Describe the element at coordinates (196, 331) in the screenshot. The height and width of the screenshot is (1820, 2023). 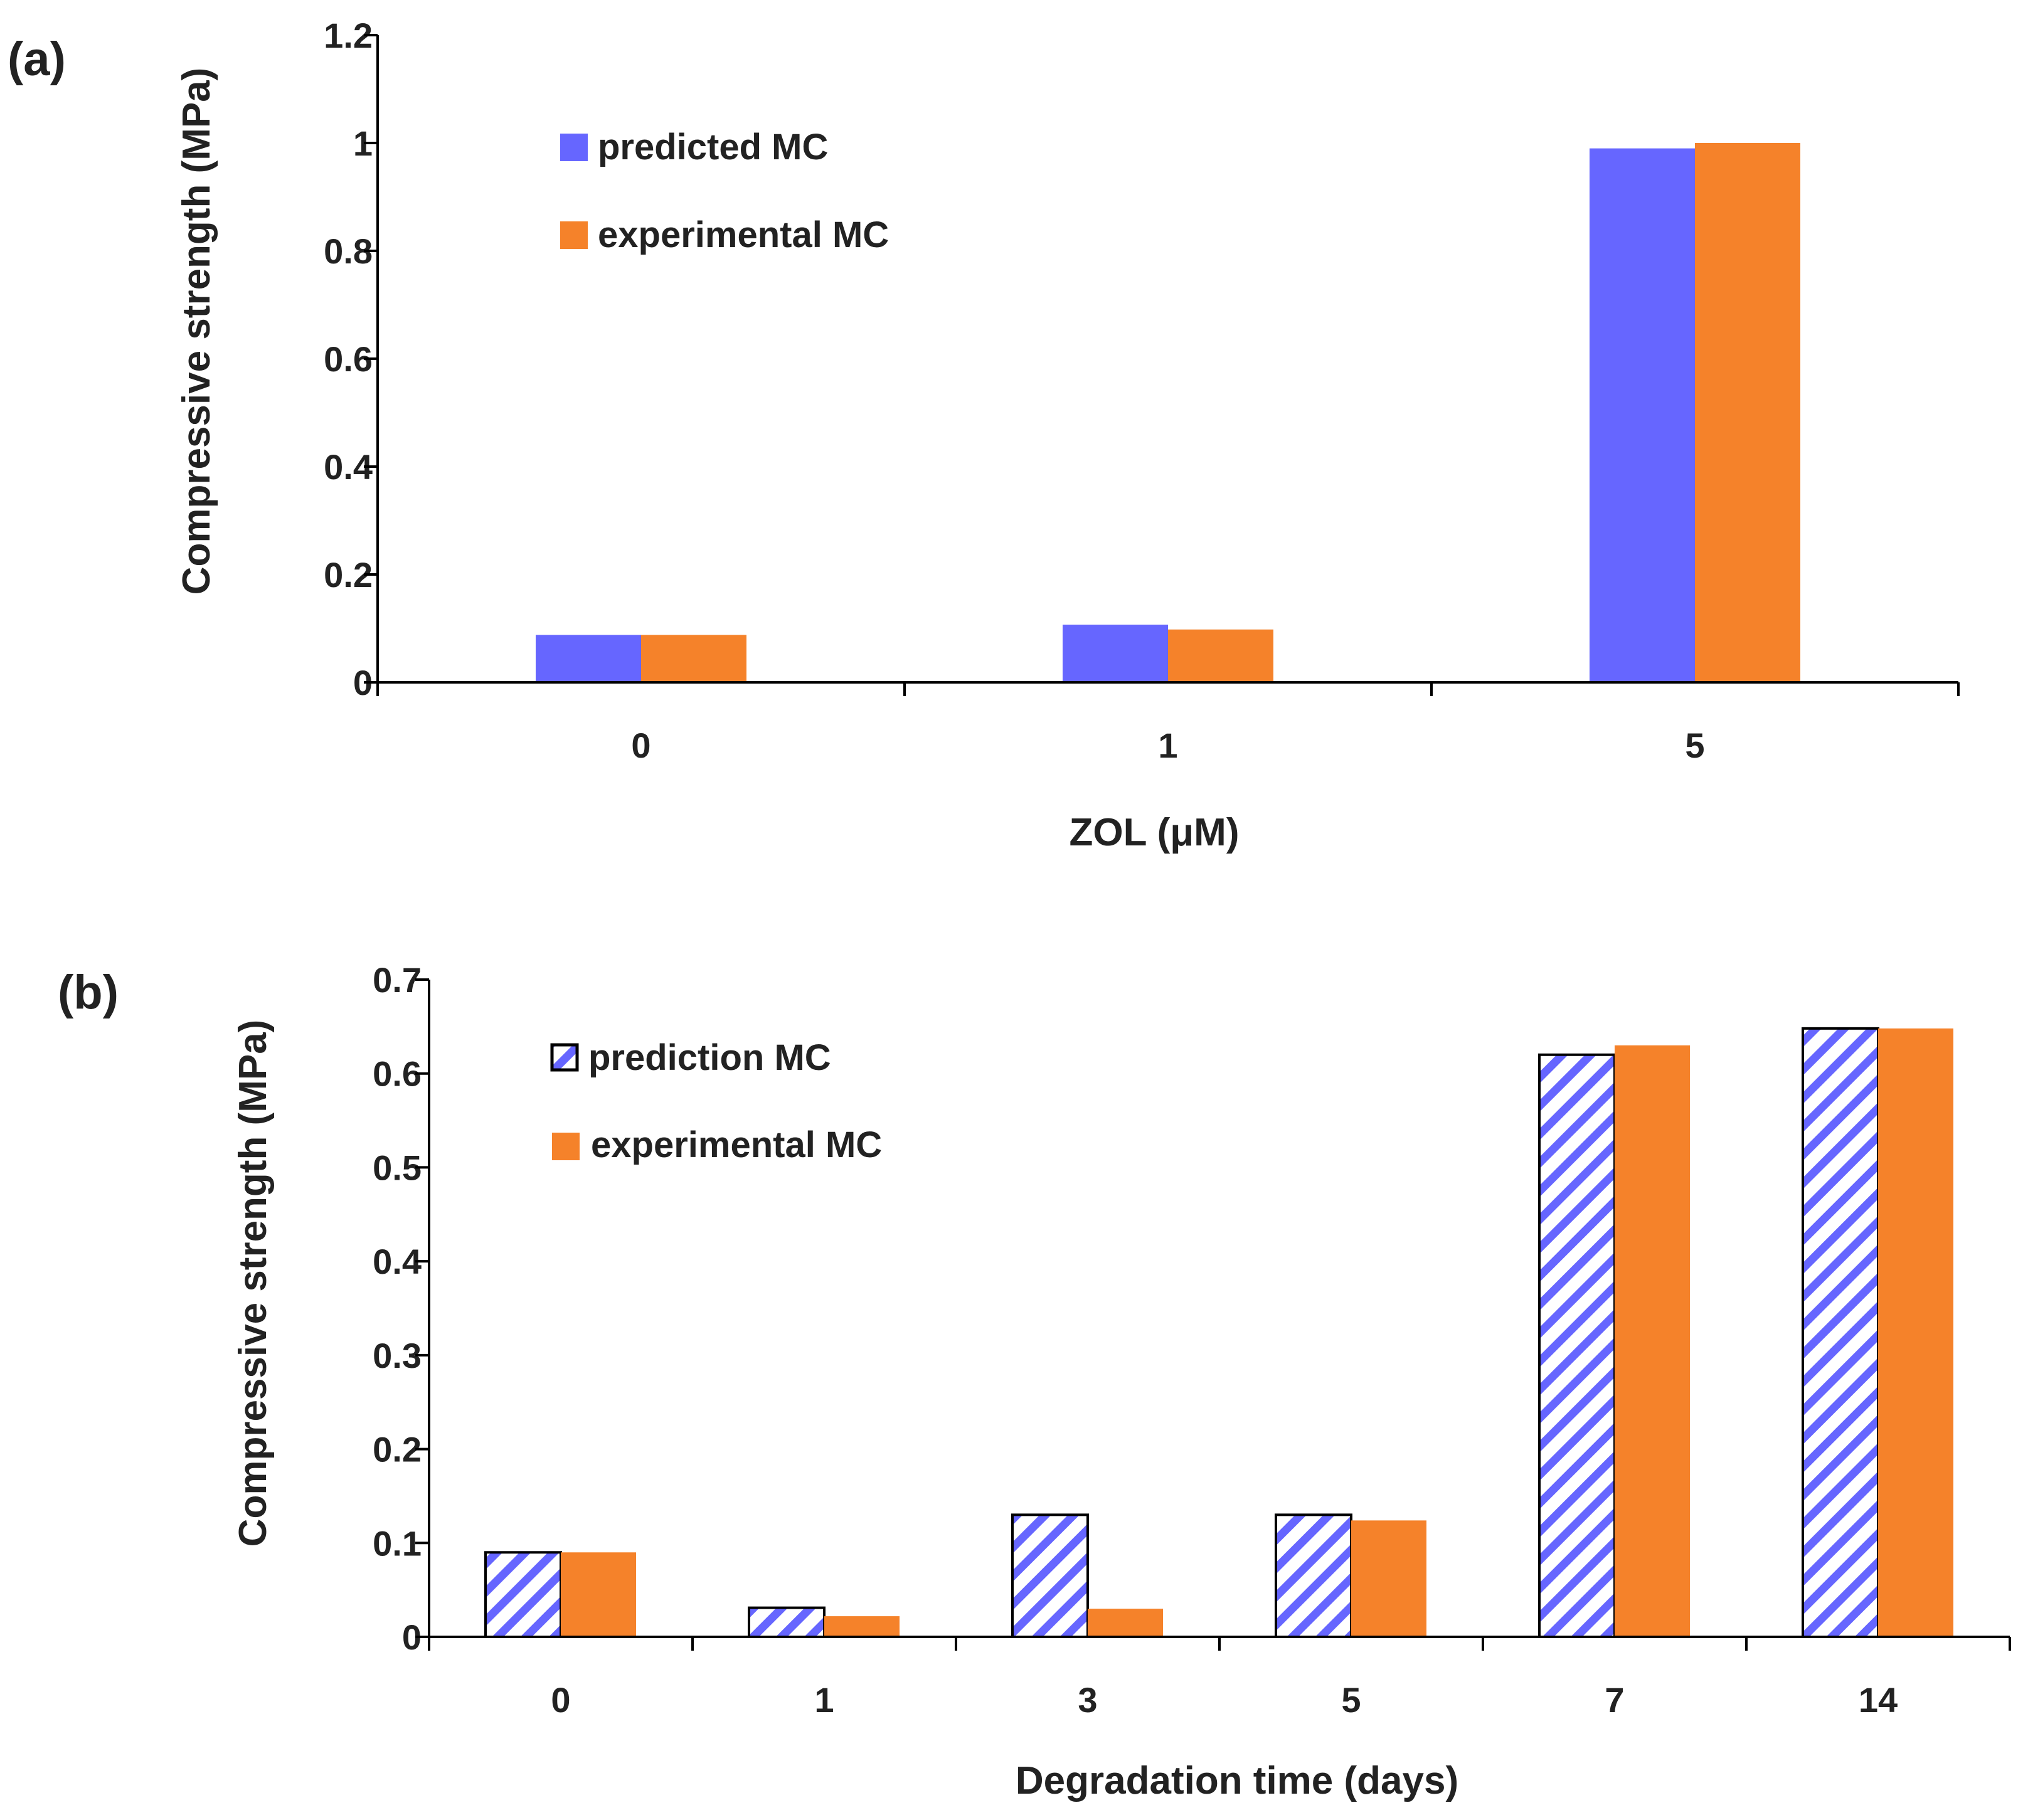
I see `panel-a-y-axis-title: Compressive strength (MPa)` at that location.